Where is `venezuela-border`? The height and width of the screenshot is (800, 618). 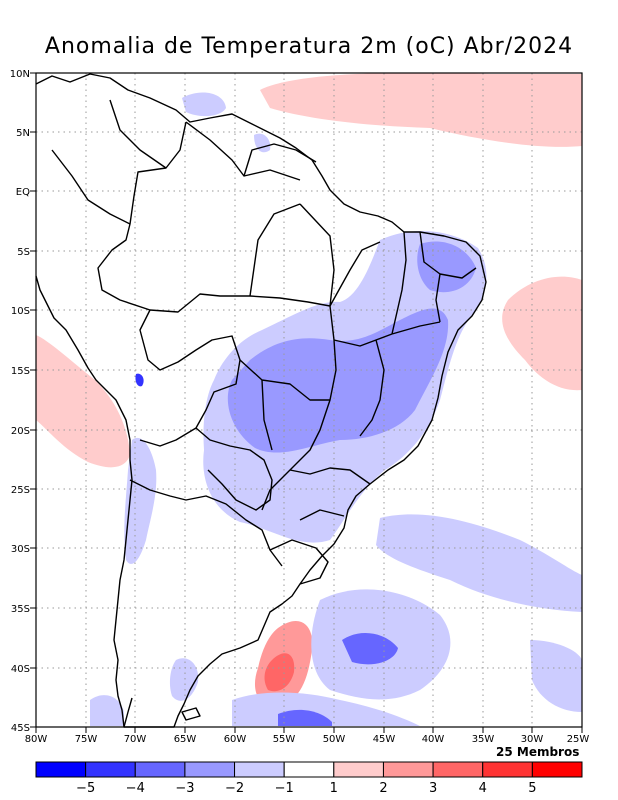 venezuela-border is located at coordinates (243, 151).